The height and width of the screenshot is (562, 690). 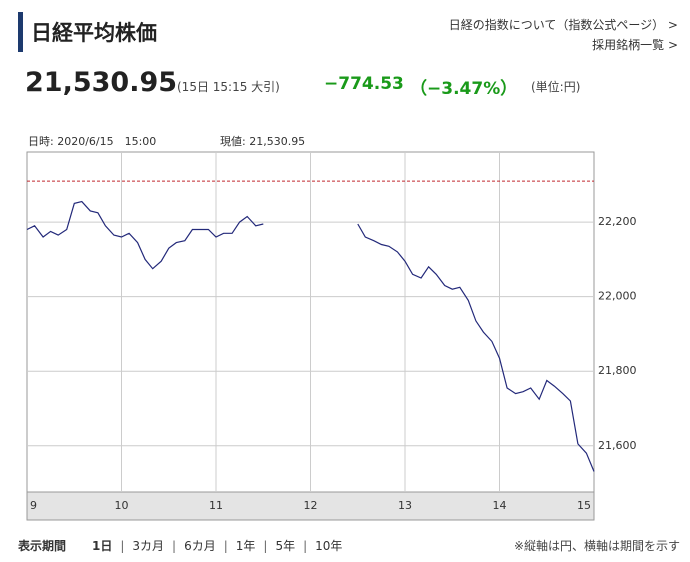 I want to click on chart-info: 日時: 2020/6/15 15:00, so click(x=92, y=141).